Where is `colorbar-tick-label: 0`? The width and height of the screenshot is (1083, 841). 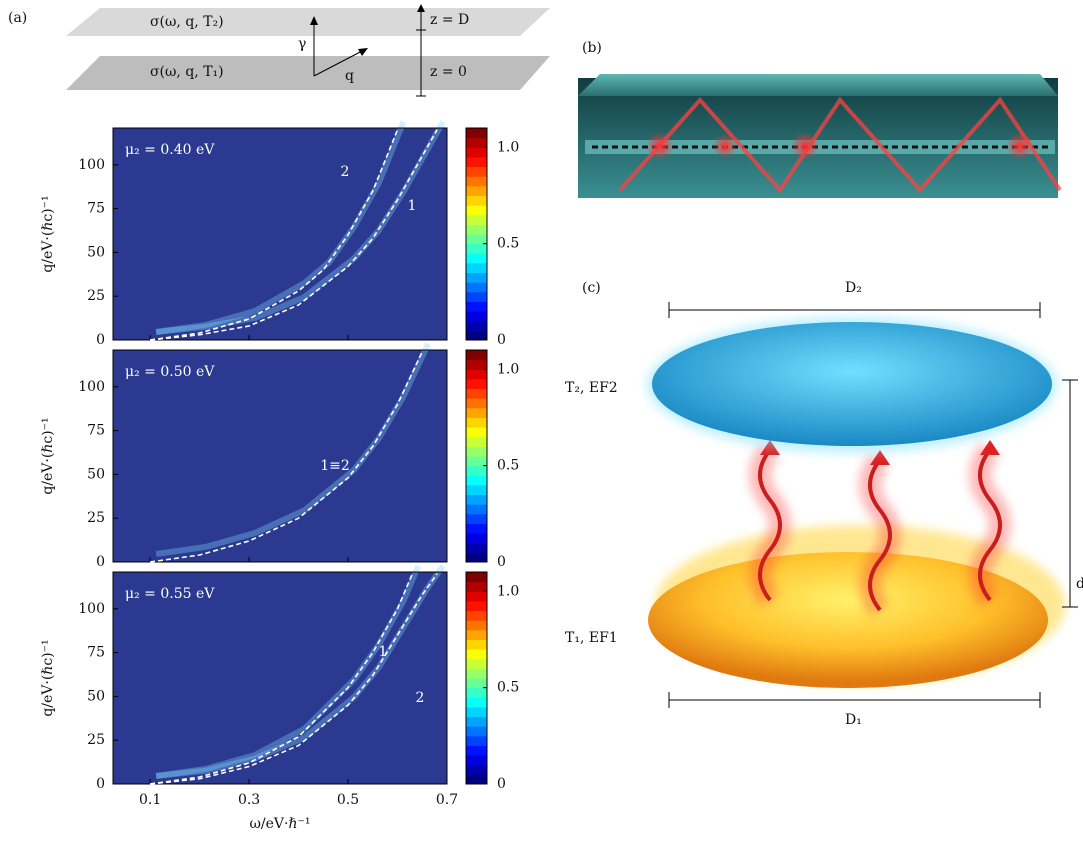 colorbar-tick-label: 0 is located at coordinates (501, 784).